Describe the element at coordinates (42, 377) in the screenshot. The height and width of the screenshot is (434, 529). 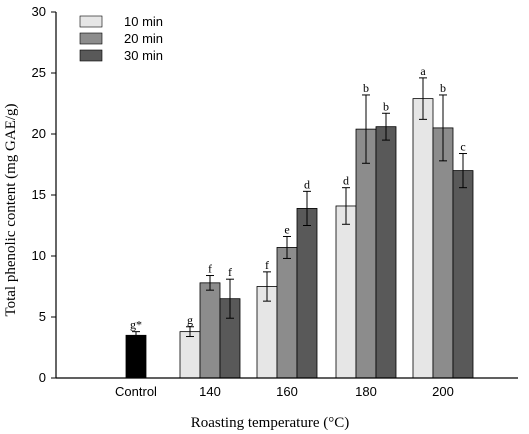
I see `y-tick-label: 0` at that location.